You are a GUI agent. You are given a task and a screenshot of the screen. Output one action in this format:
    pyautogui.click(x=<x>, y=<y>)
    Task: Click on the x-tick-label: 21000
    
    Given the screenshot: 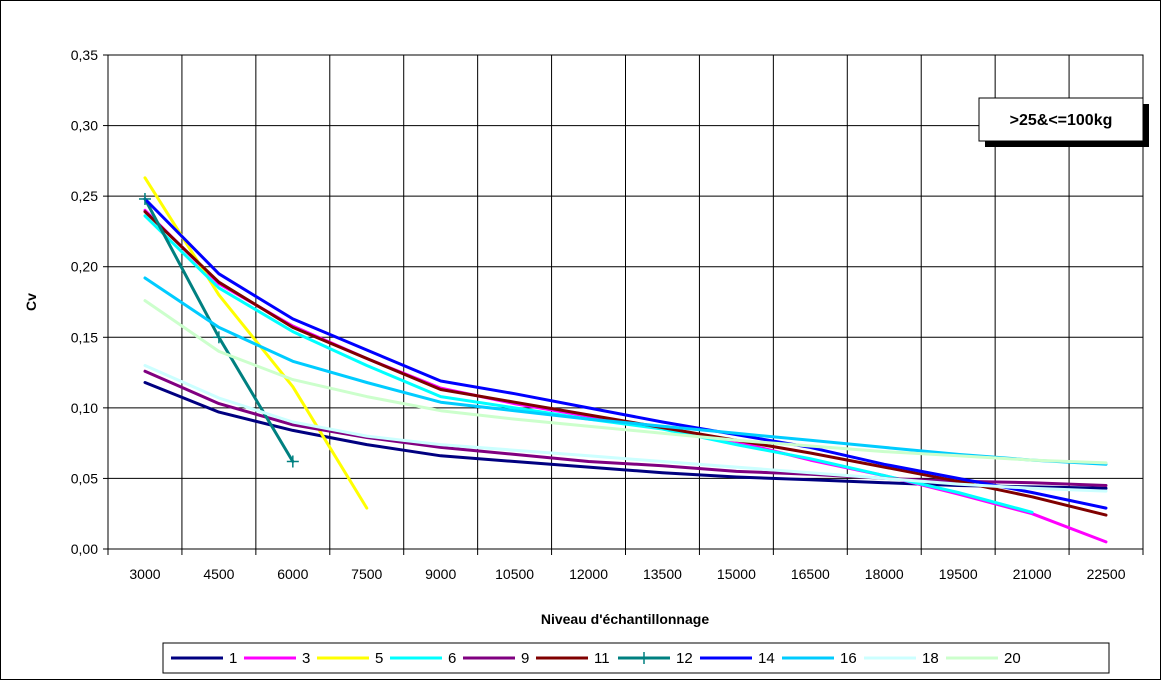 What is the action you would take?
    pyautogui.click(x=1032, y=574)
    